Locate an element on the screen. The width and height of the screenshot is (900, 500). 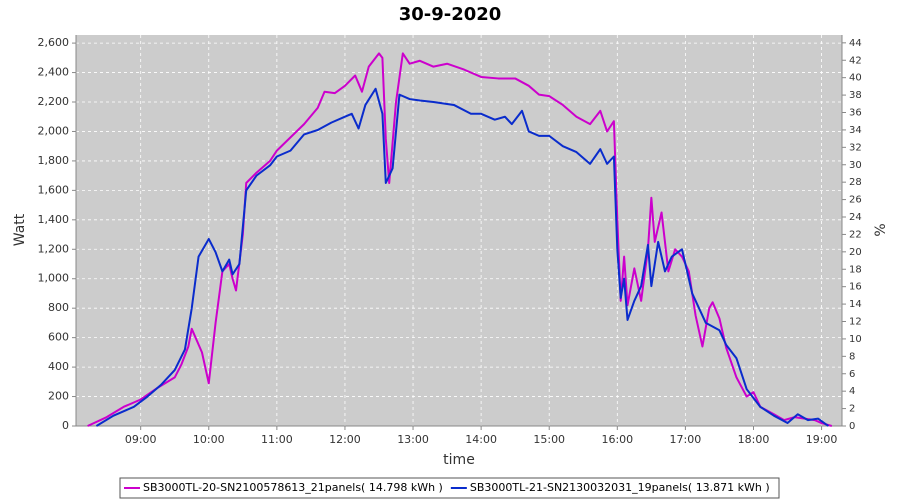
y-tick-label: 1,200 is located at coordinates (54, 248).